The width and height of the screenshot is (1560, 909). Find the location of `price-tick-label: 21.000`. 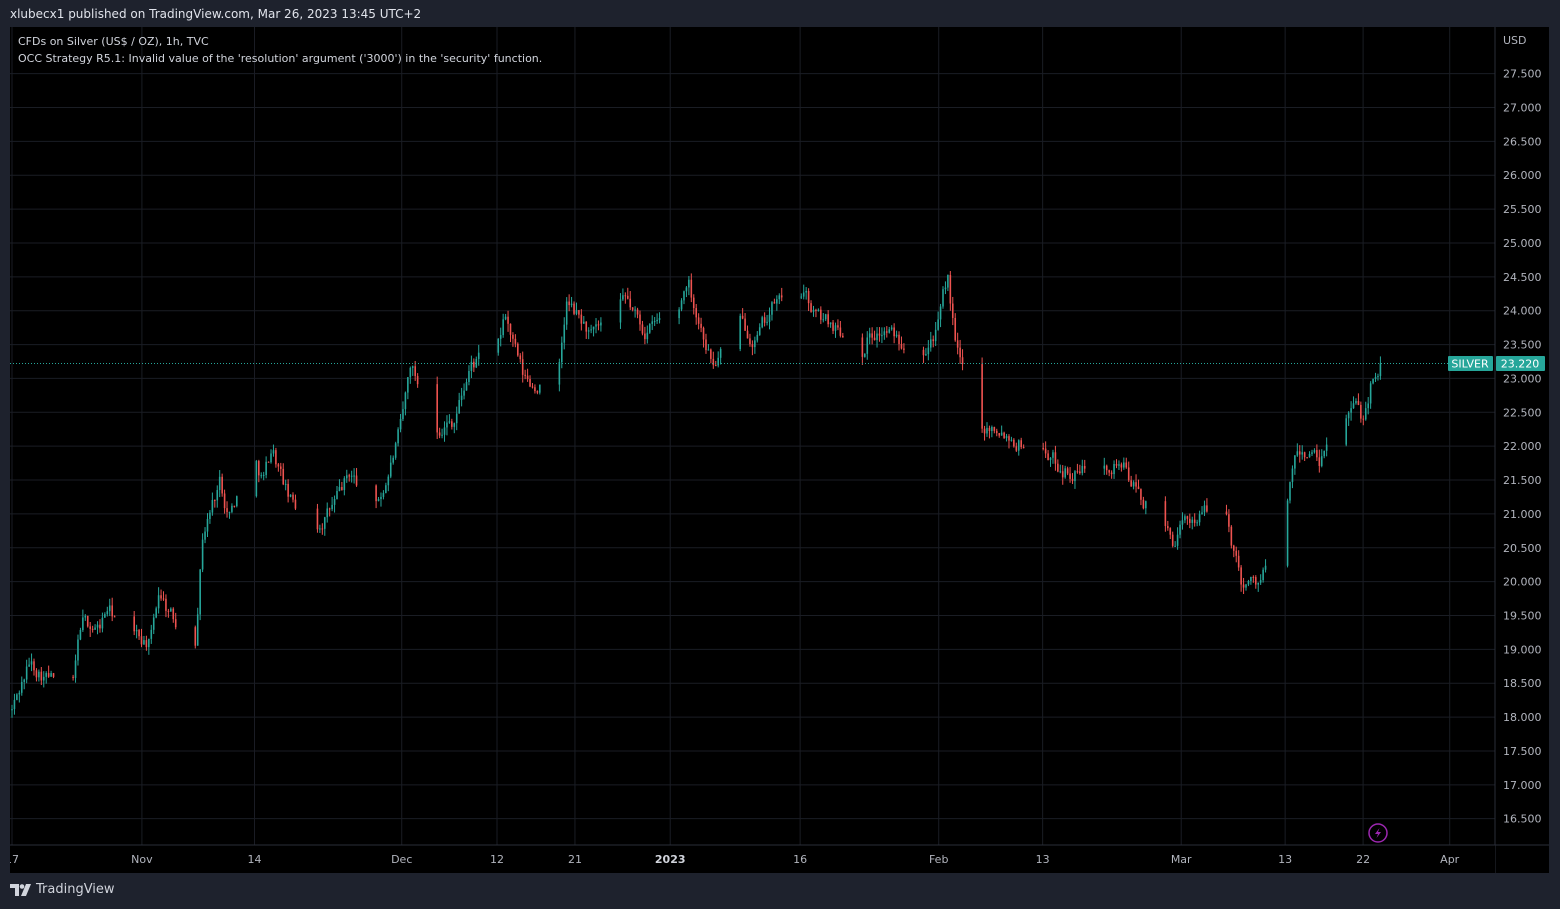

price-tick-label: 21.000 is located at coordinates (1522, 514).